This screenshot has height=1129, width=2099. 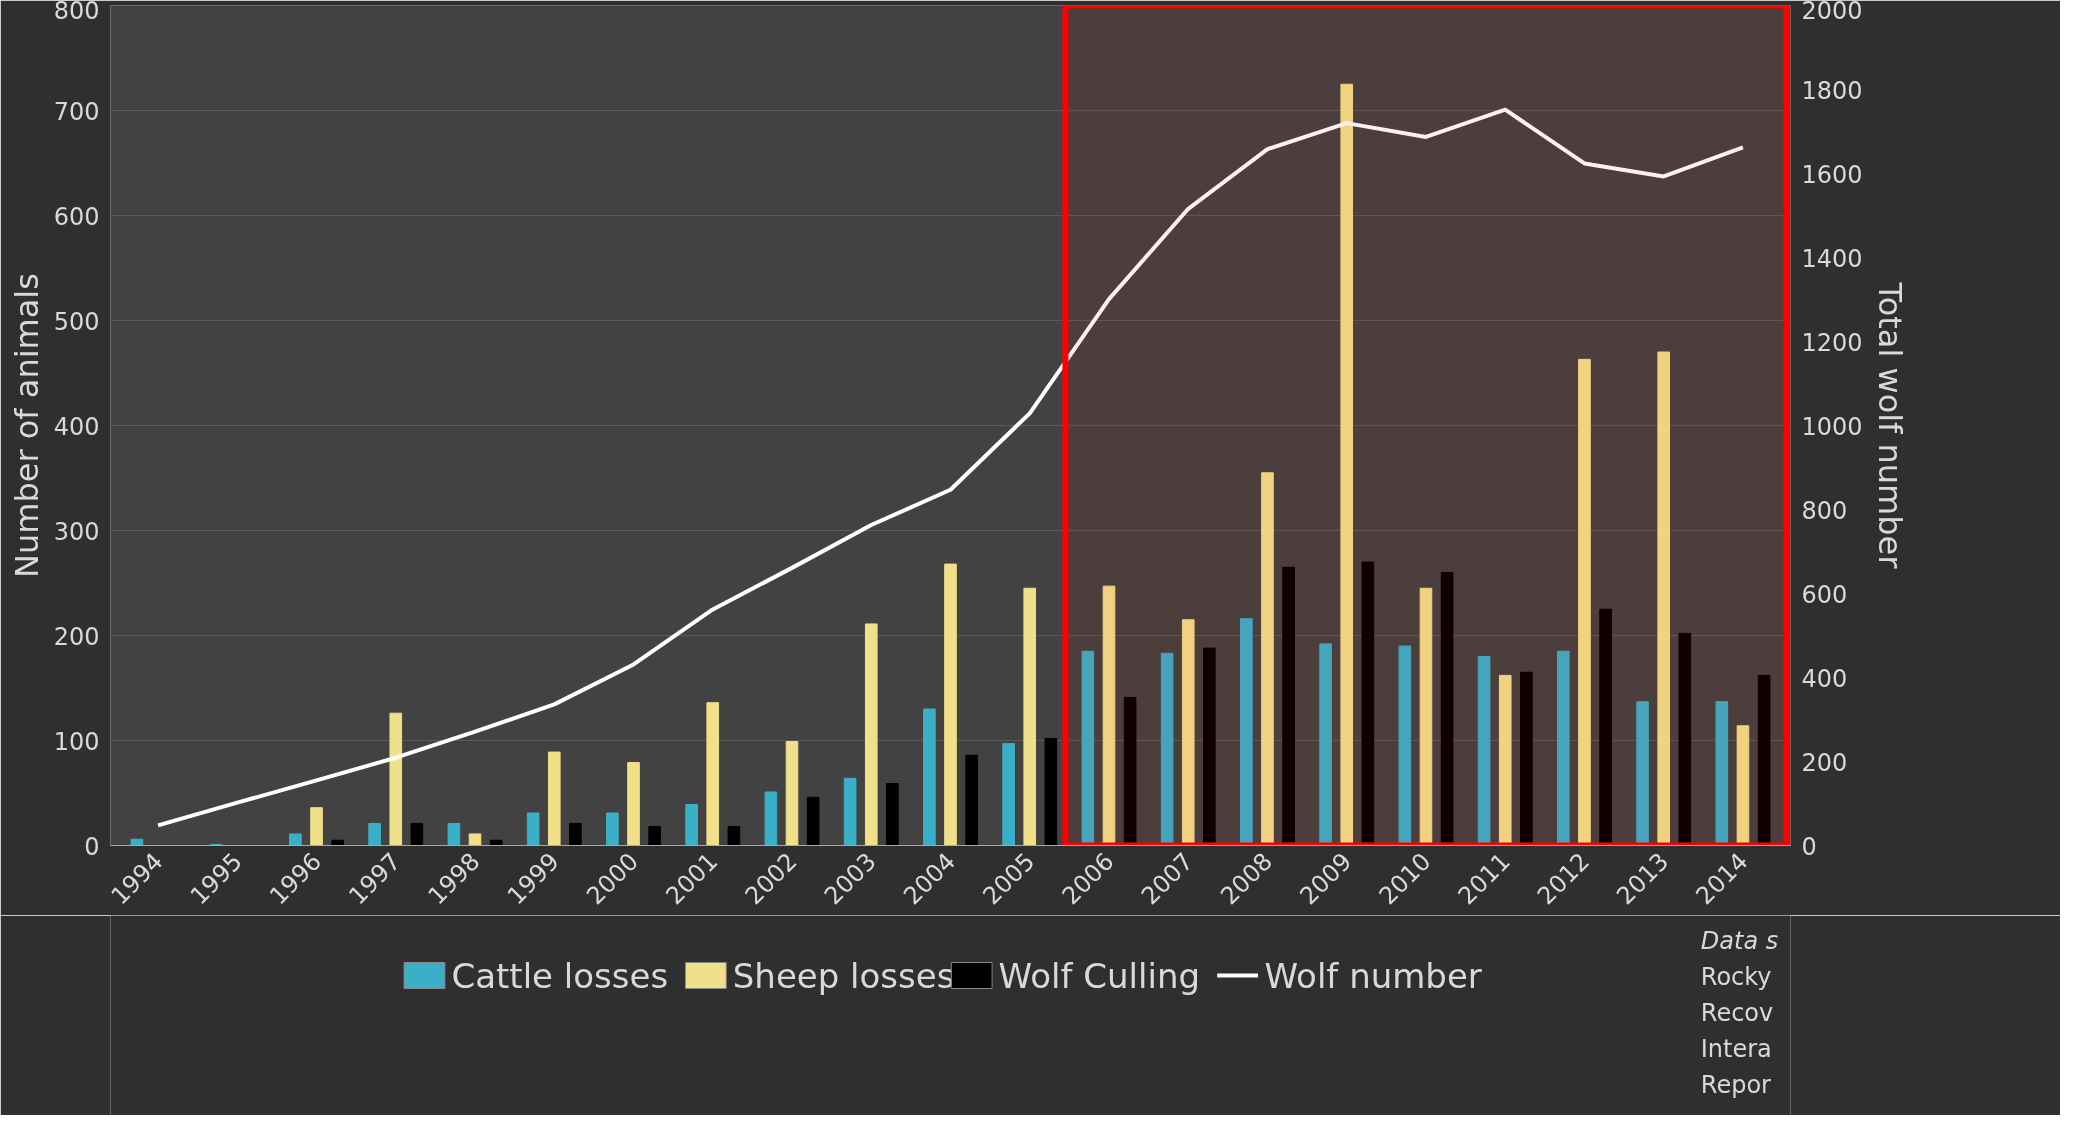 What do you see at coordinates (1824, 762) in the screenshot?
I see `y2-tick-label: 200` at bounding box center [1824, 762].